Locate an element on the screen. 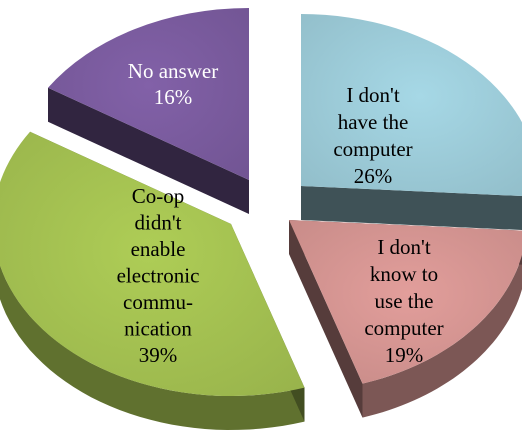 This screenshot has height=434, width=522. slice-label-line-0-2: computer is located at coordinates (372, 149).